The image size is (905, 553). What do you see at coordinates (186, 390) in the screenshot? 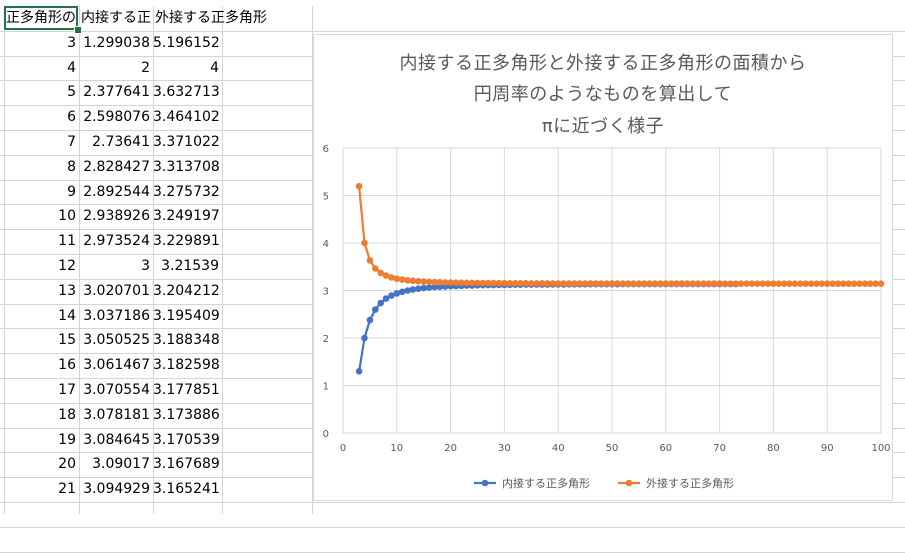
I see `table-cell: 3.177851` at bounding box center [186, 390].